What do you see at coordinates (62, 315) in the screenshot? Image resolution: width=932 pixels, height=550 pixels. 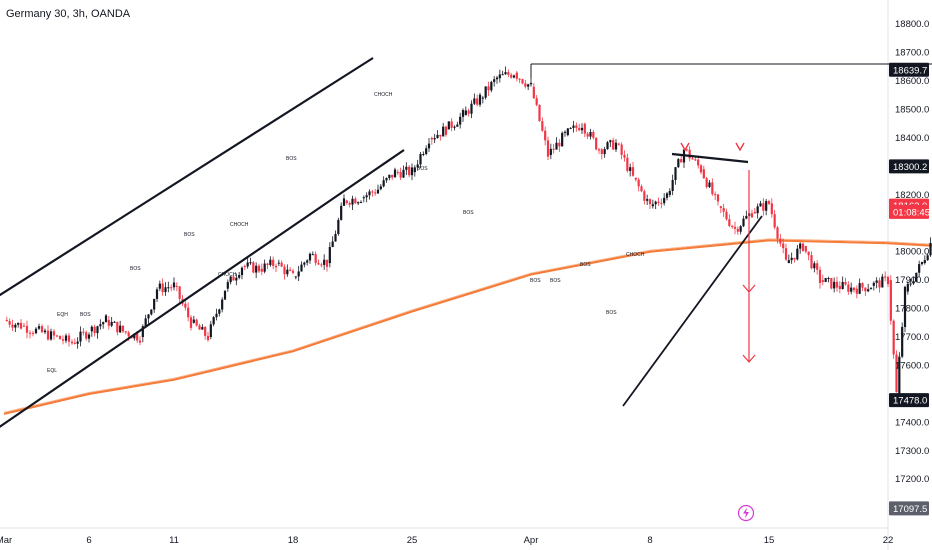 I see `structure-label: EQH` at bounding box center [62, 315].